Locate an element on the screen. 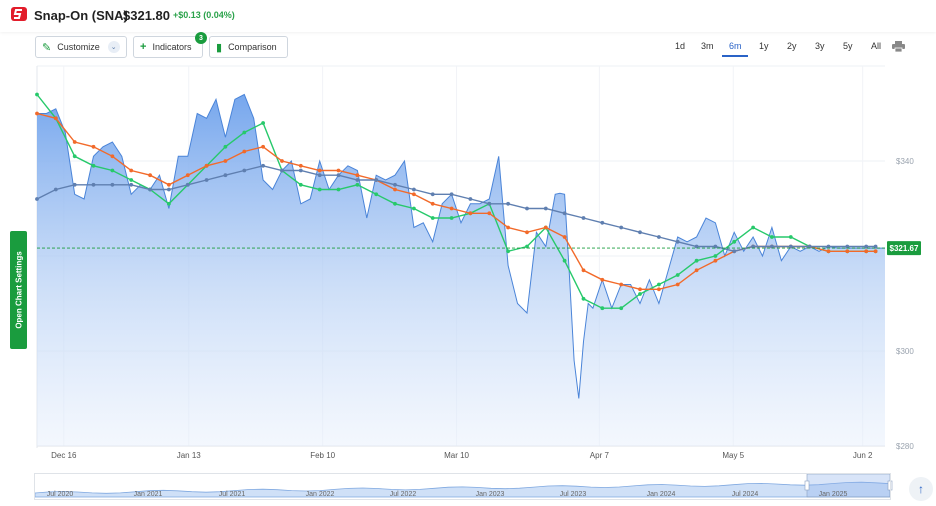 The width and height of the screenshot is (936, 506). x-tick-label: Jun 2 is located at coordinates (863, 455).